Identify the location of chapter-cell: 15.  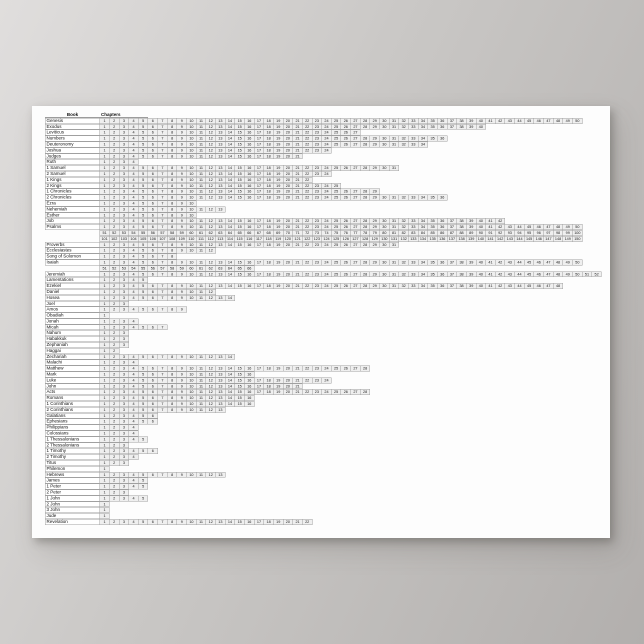
(239, 244).